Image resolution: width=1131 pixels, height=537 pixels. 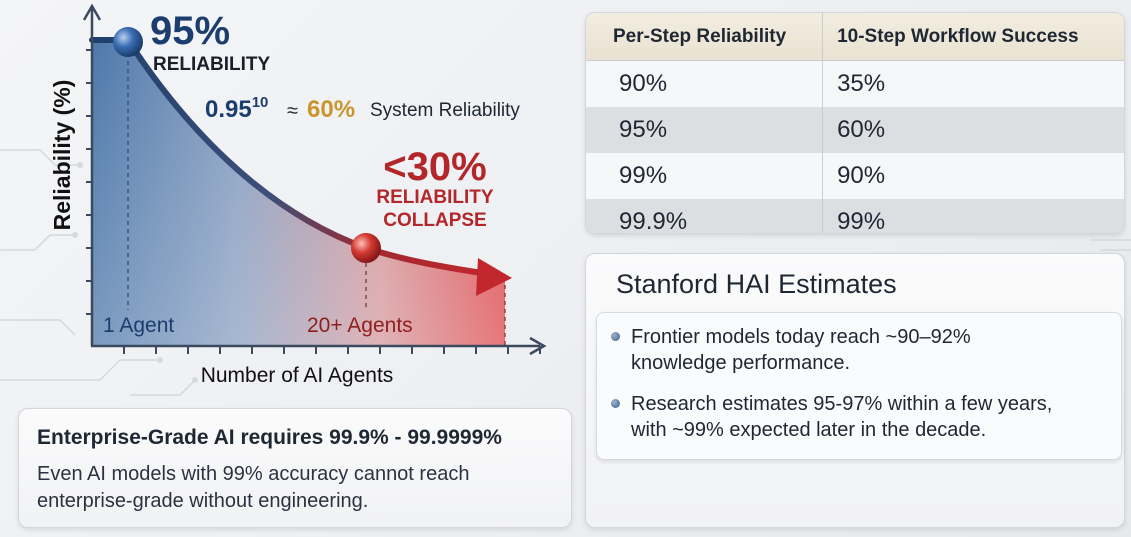 What do you see at coordinates (292, 111) in the screenshot?
I see `formula-approx: ≈` at bounding box center [292, 111].